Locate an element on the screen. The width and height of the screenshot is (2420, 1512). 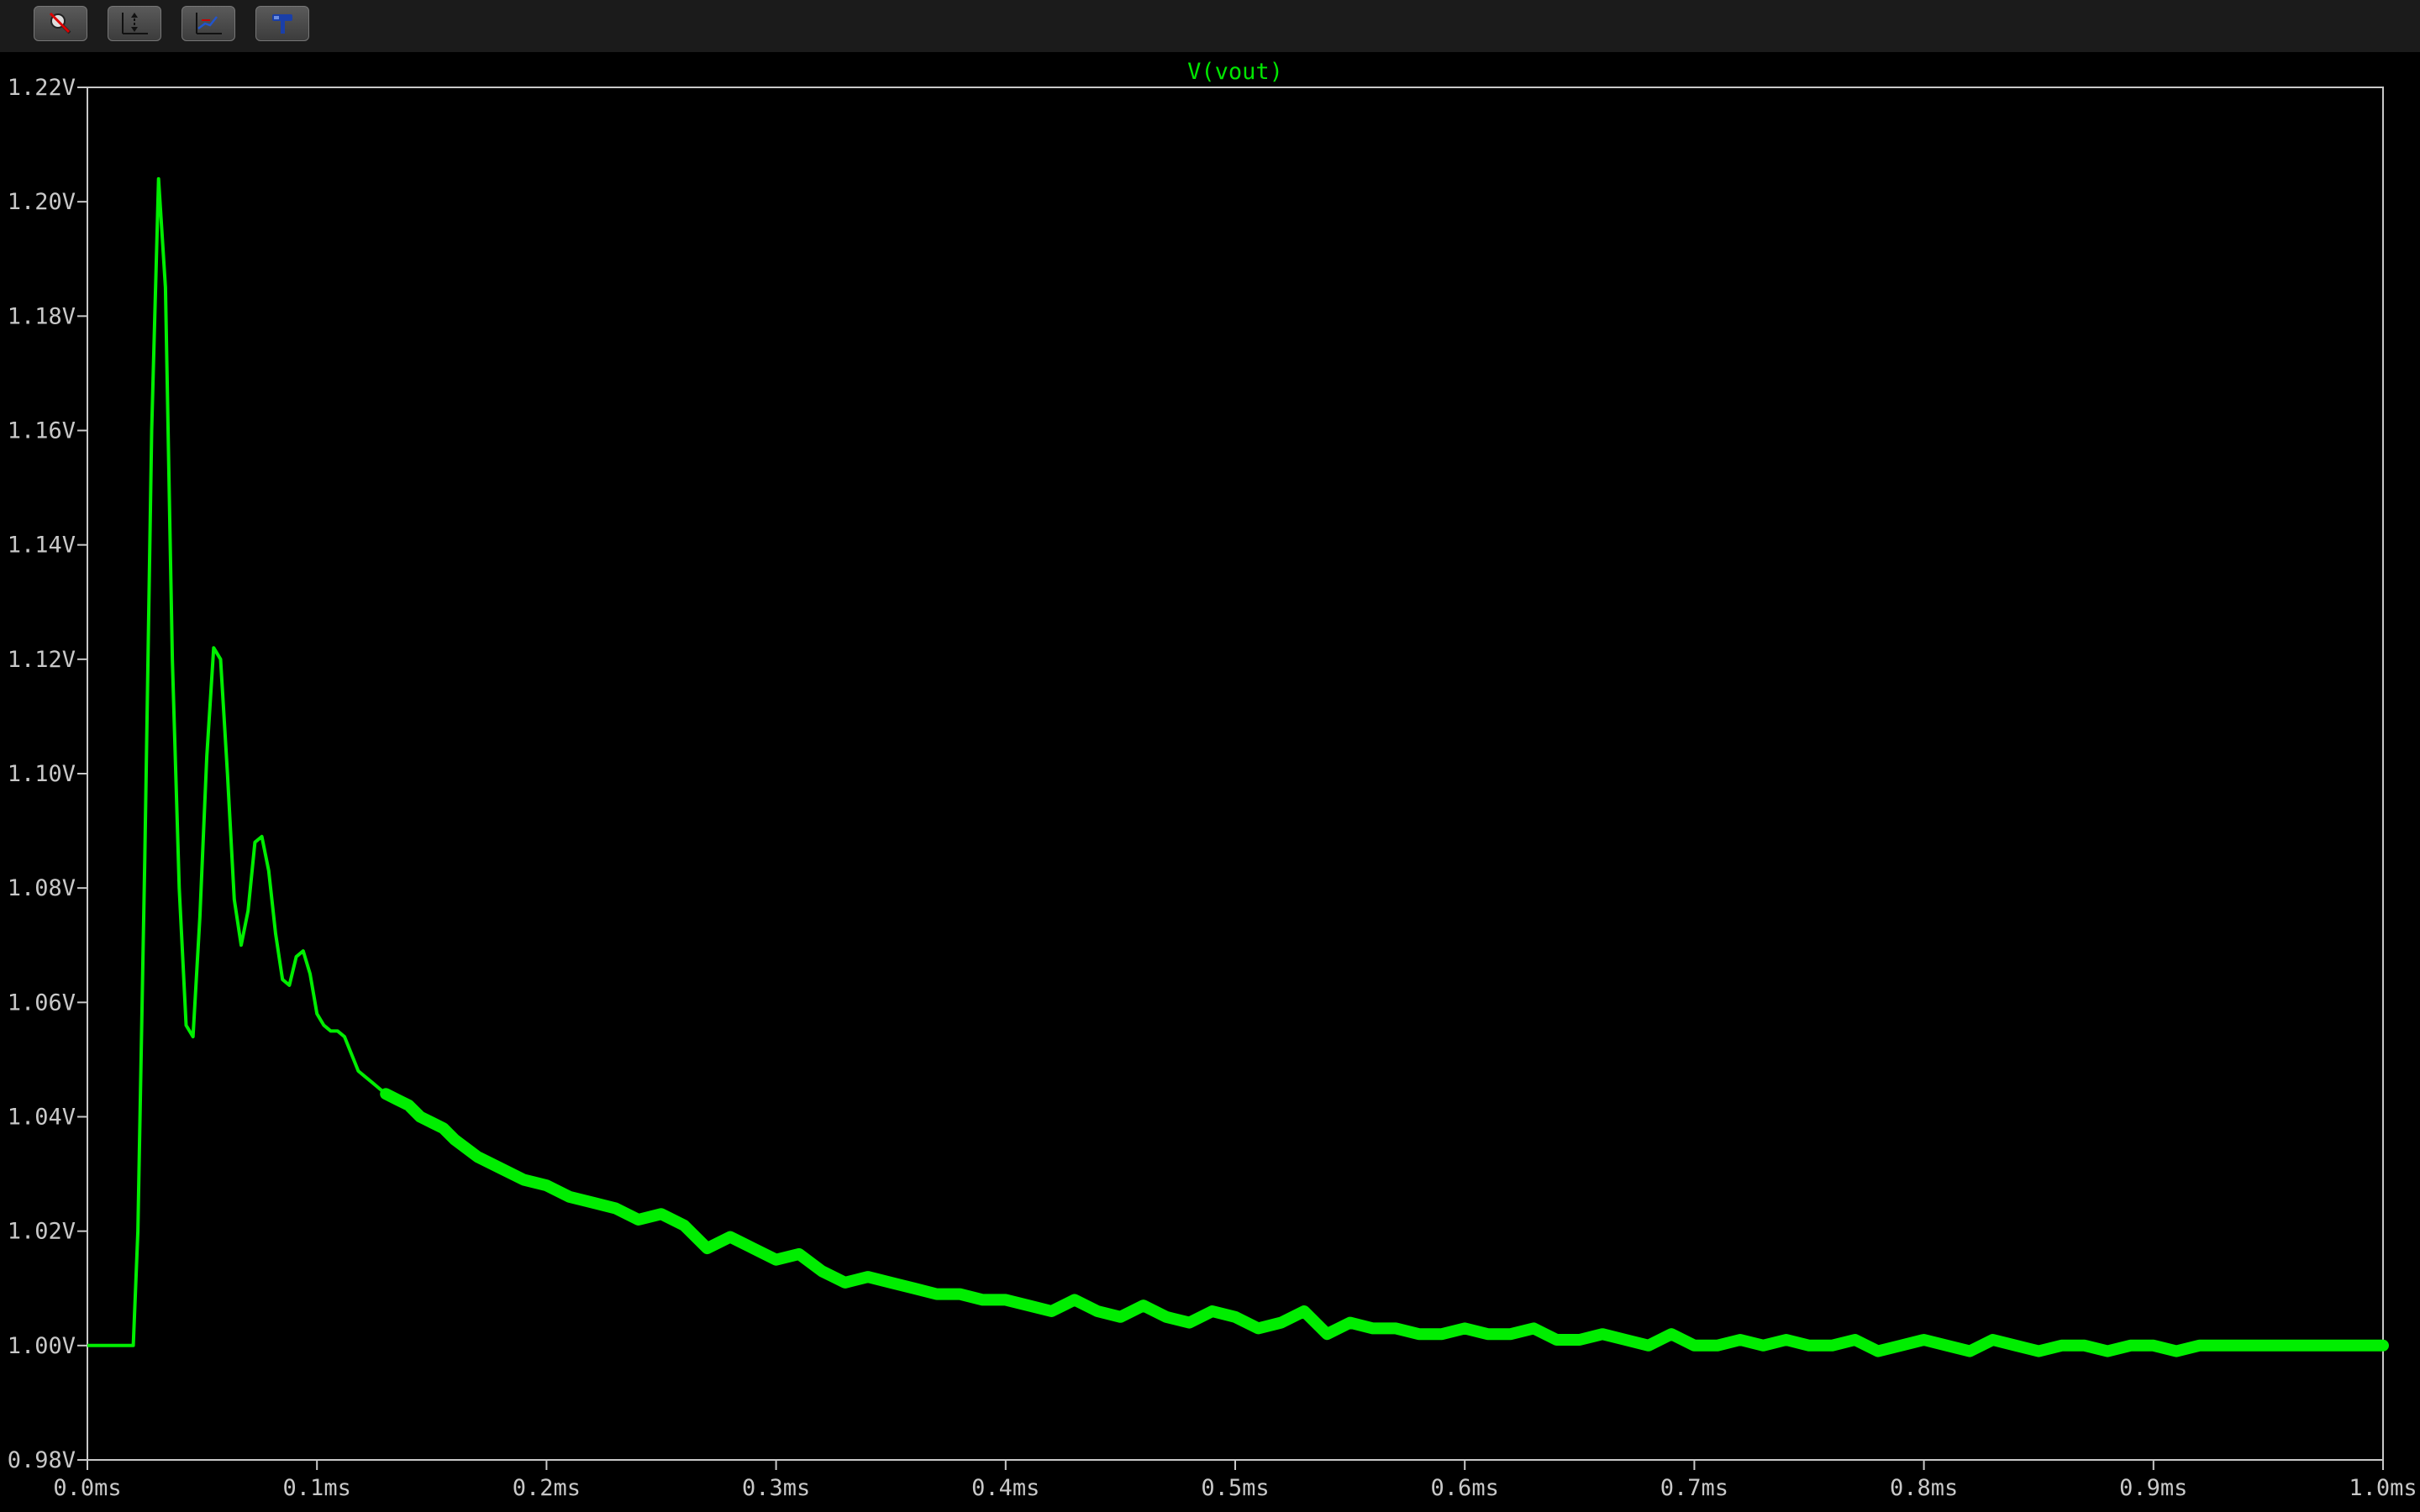
x-tick-label: 0.5ms is located at coordinates (1235, 1488).